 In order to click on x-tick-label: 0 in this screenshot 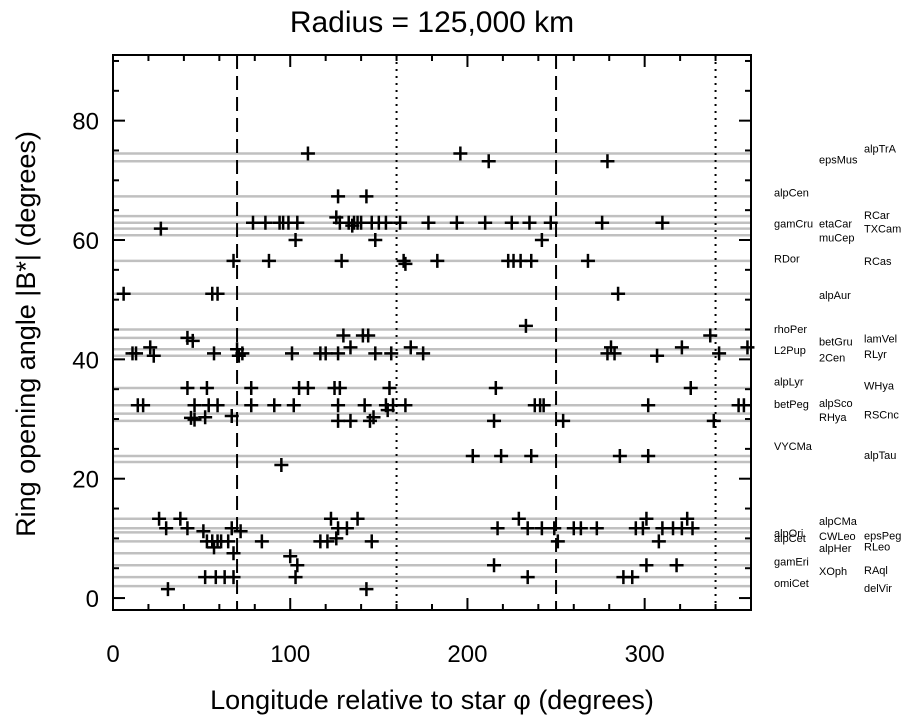, I will do `click(112, 654)`.